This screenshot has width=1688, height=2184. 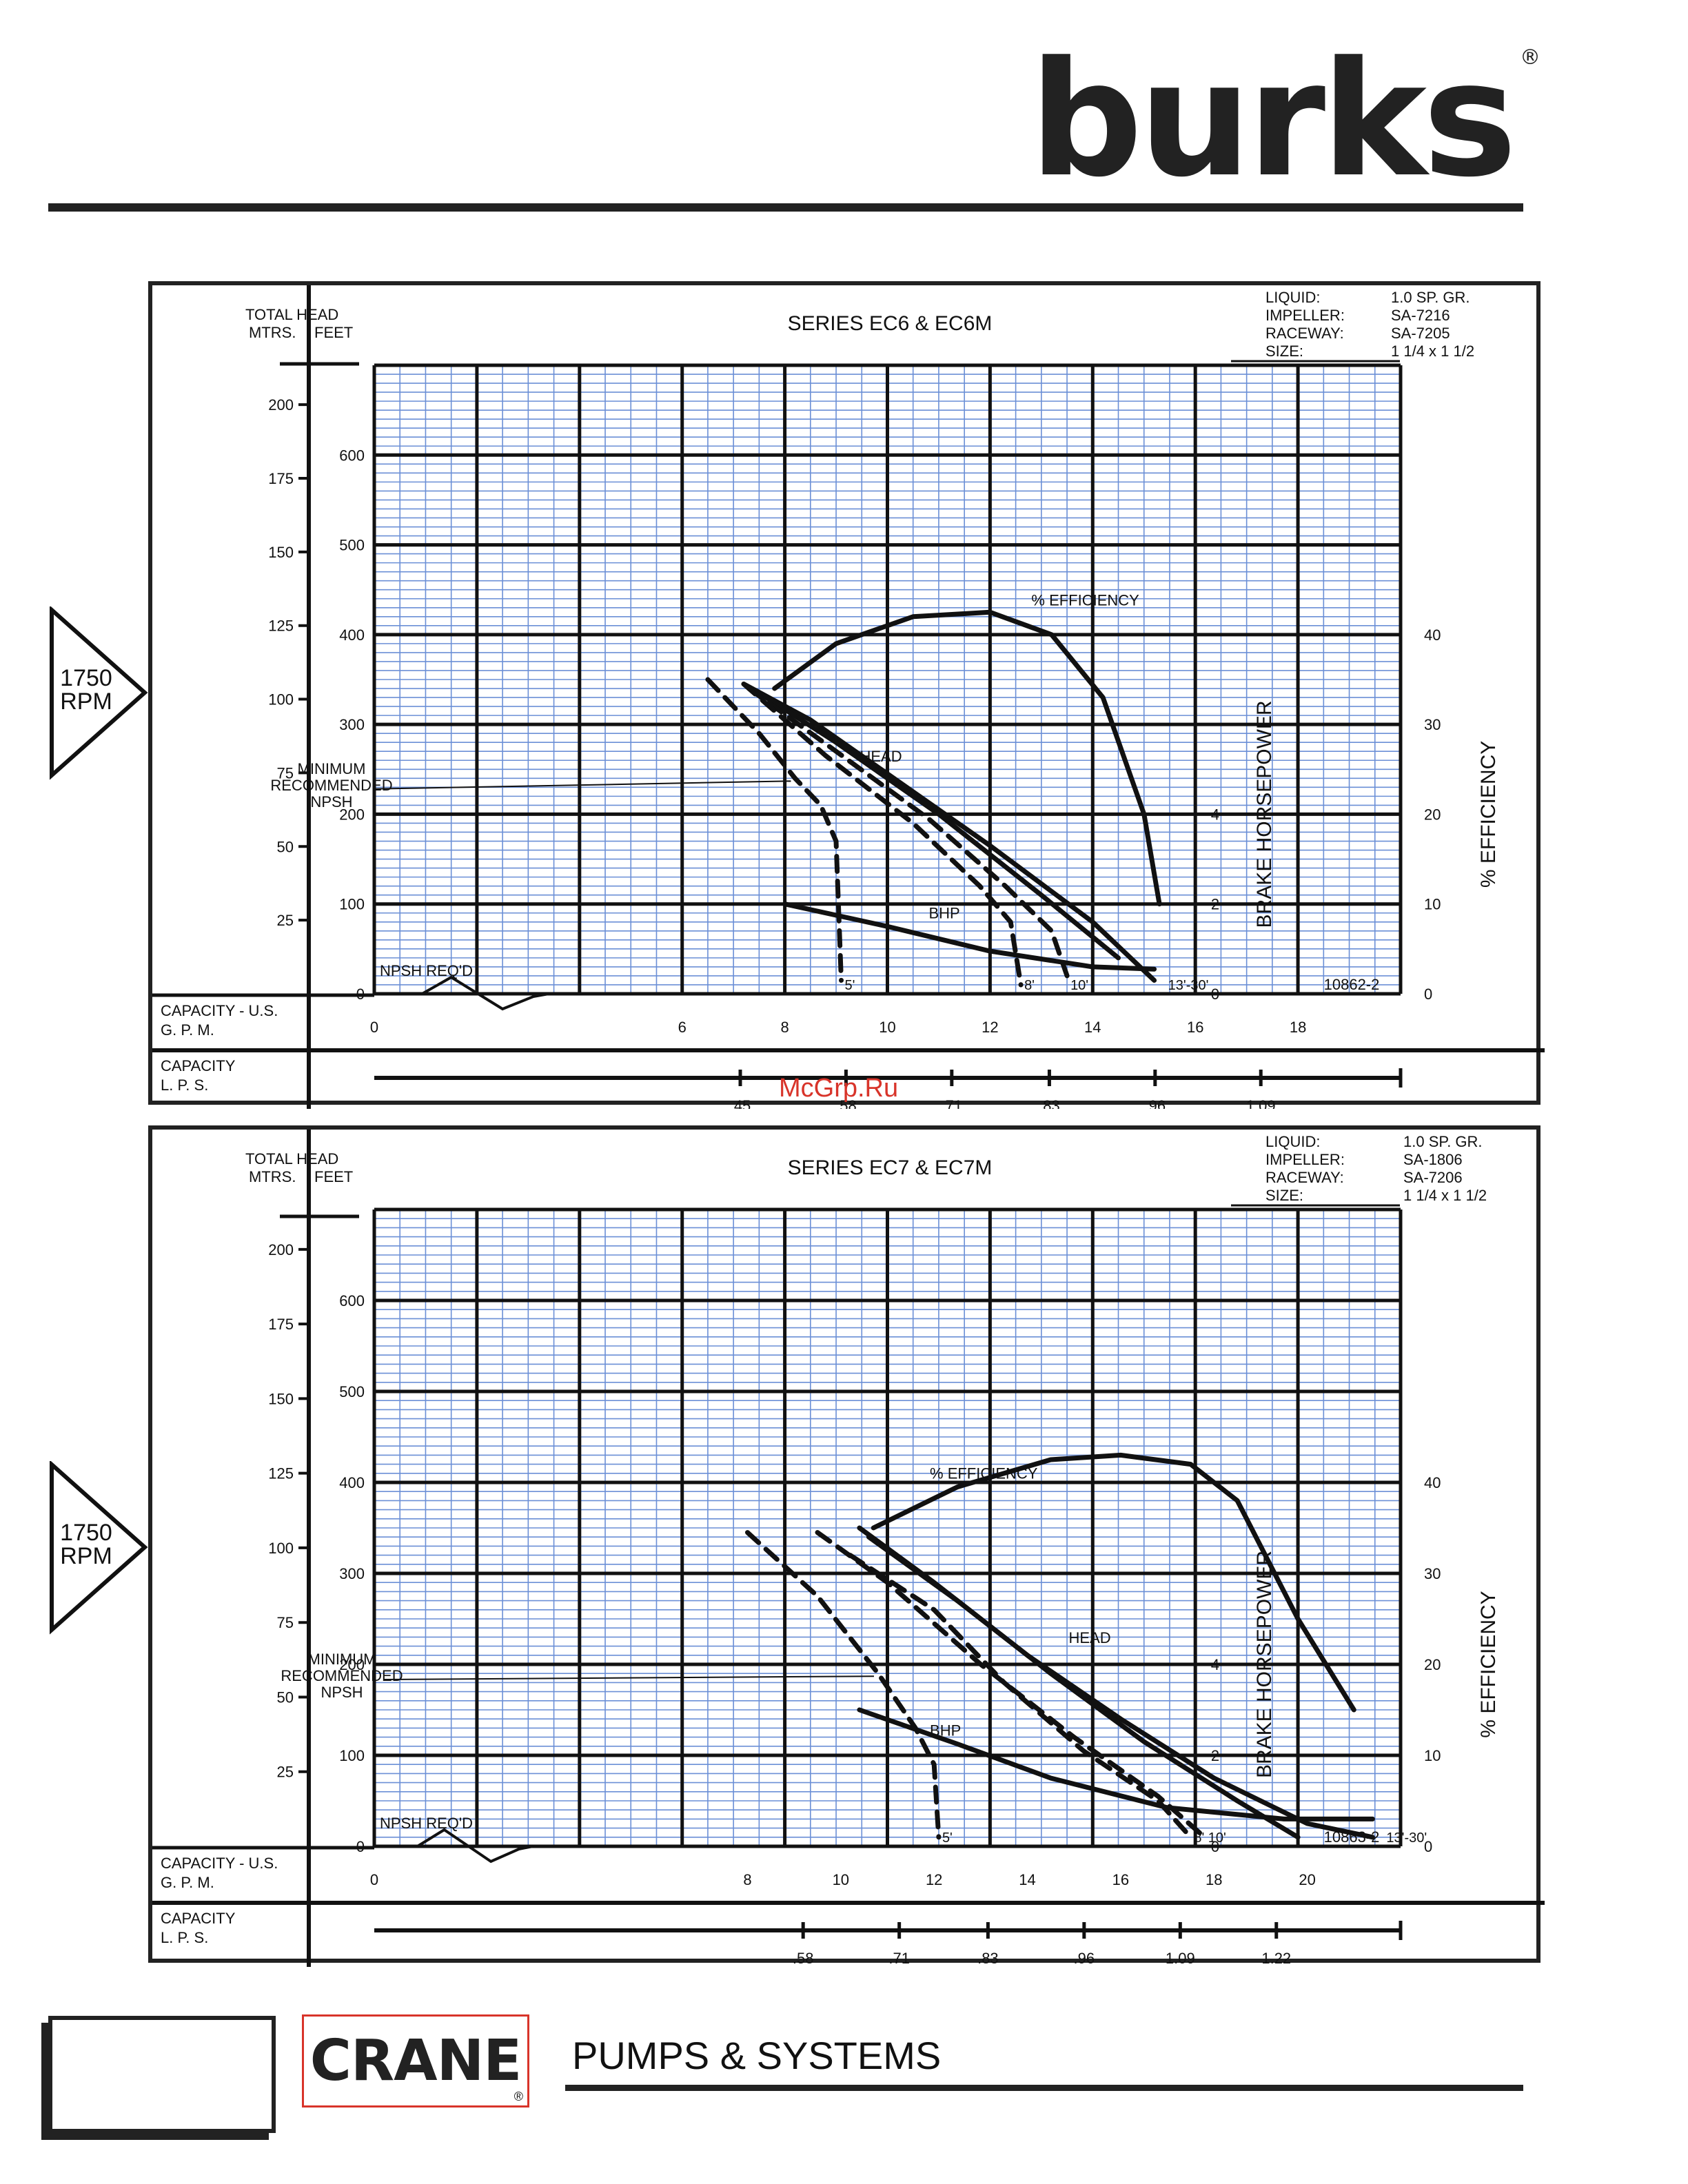 I want to click on npsh-leader, so click(x=581, y=785).